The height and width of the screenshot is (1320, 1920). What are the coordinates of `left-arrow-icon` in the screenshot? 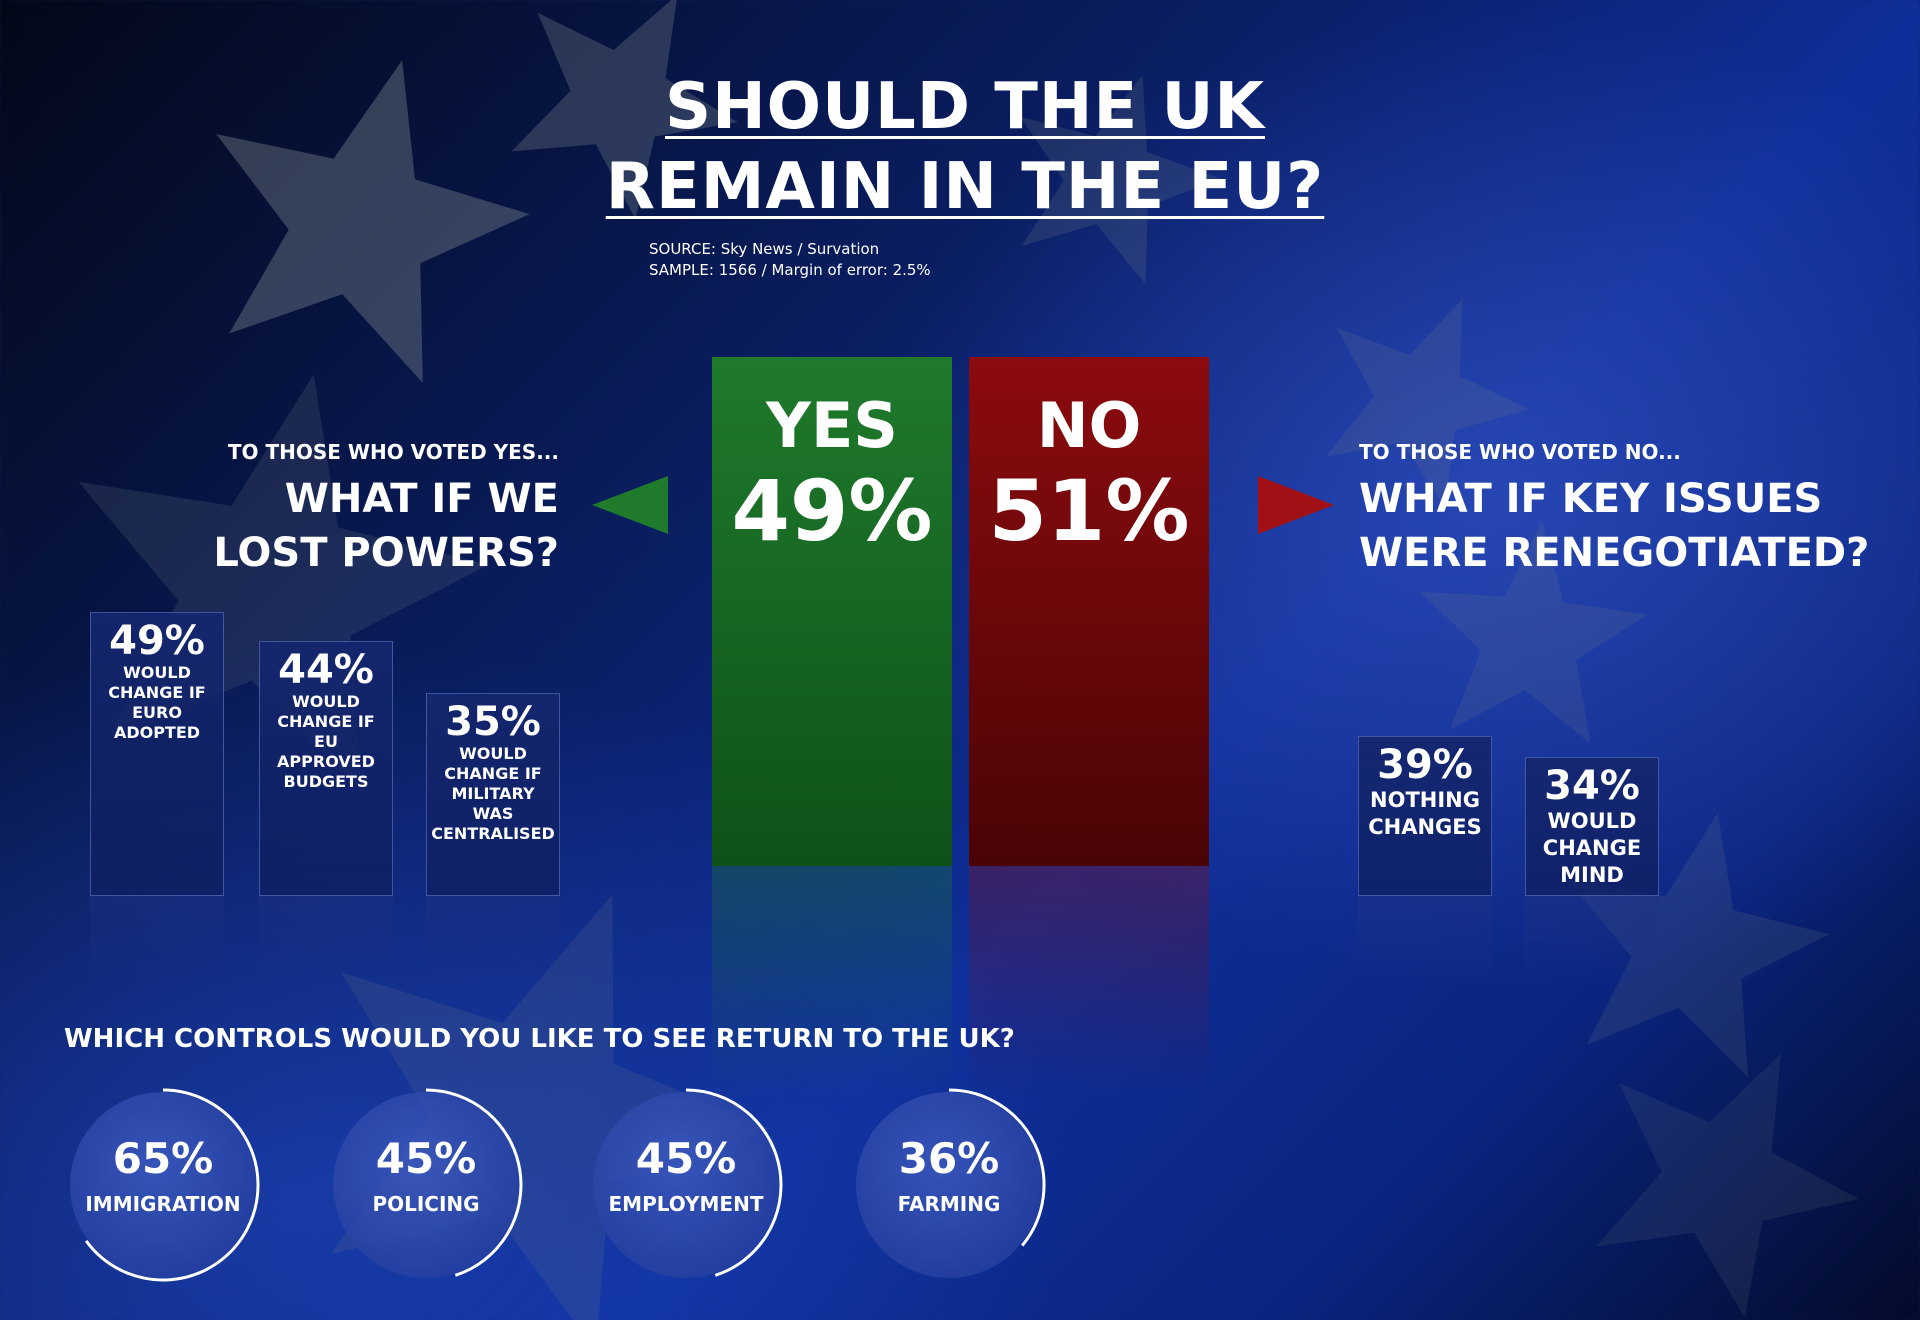 It's located at (630, 505).